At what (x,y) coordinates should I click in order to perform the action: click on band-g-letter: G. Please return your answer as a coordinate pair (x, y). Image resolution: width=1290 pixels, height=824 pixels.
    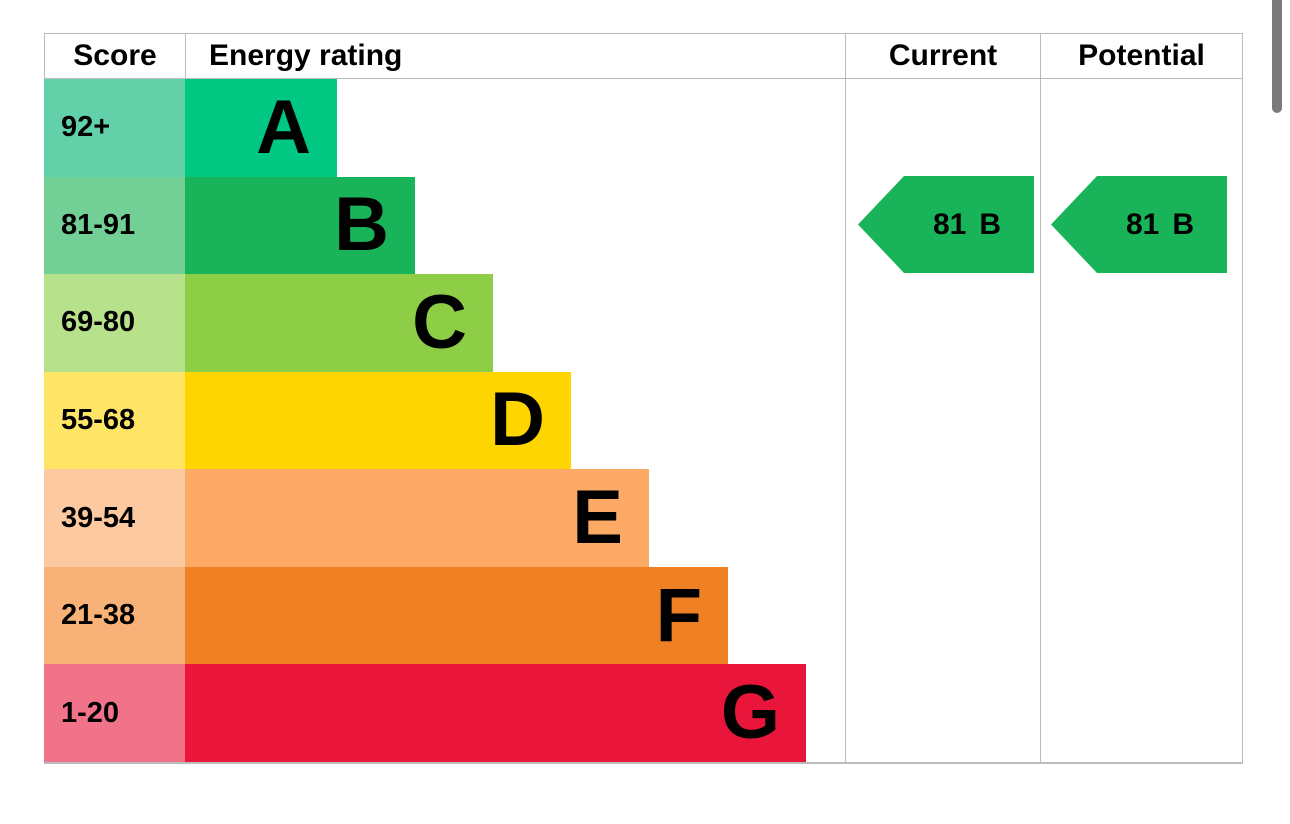
    Looking at the image, I should click on (750, 713).